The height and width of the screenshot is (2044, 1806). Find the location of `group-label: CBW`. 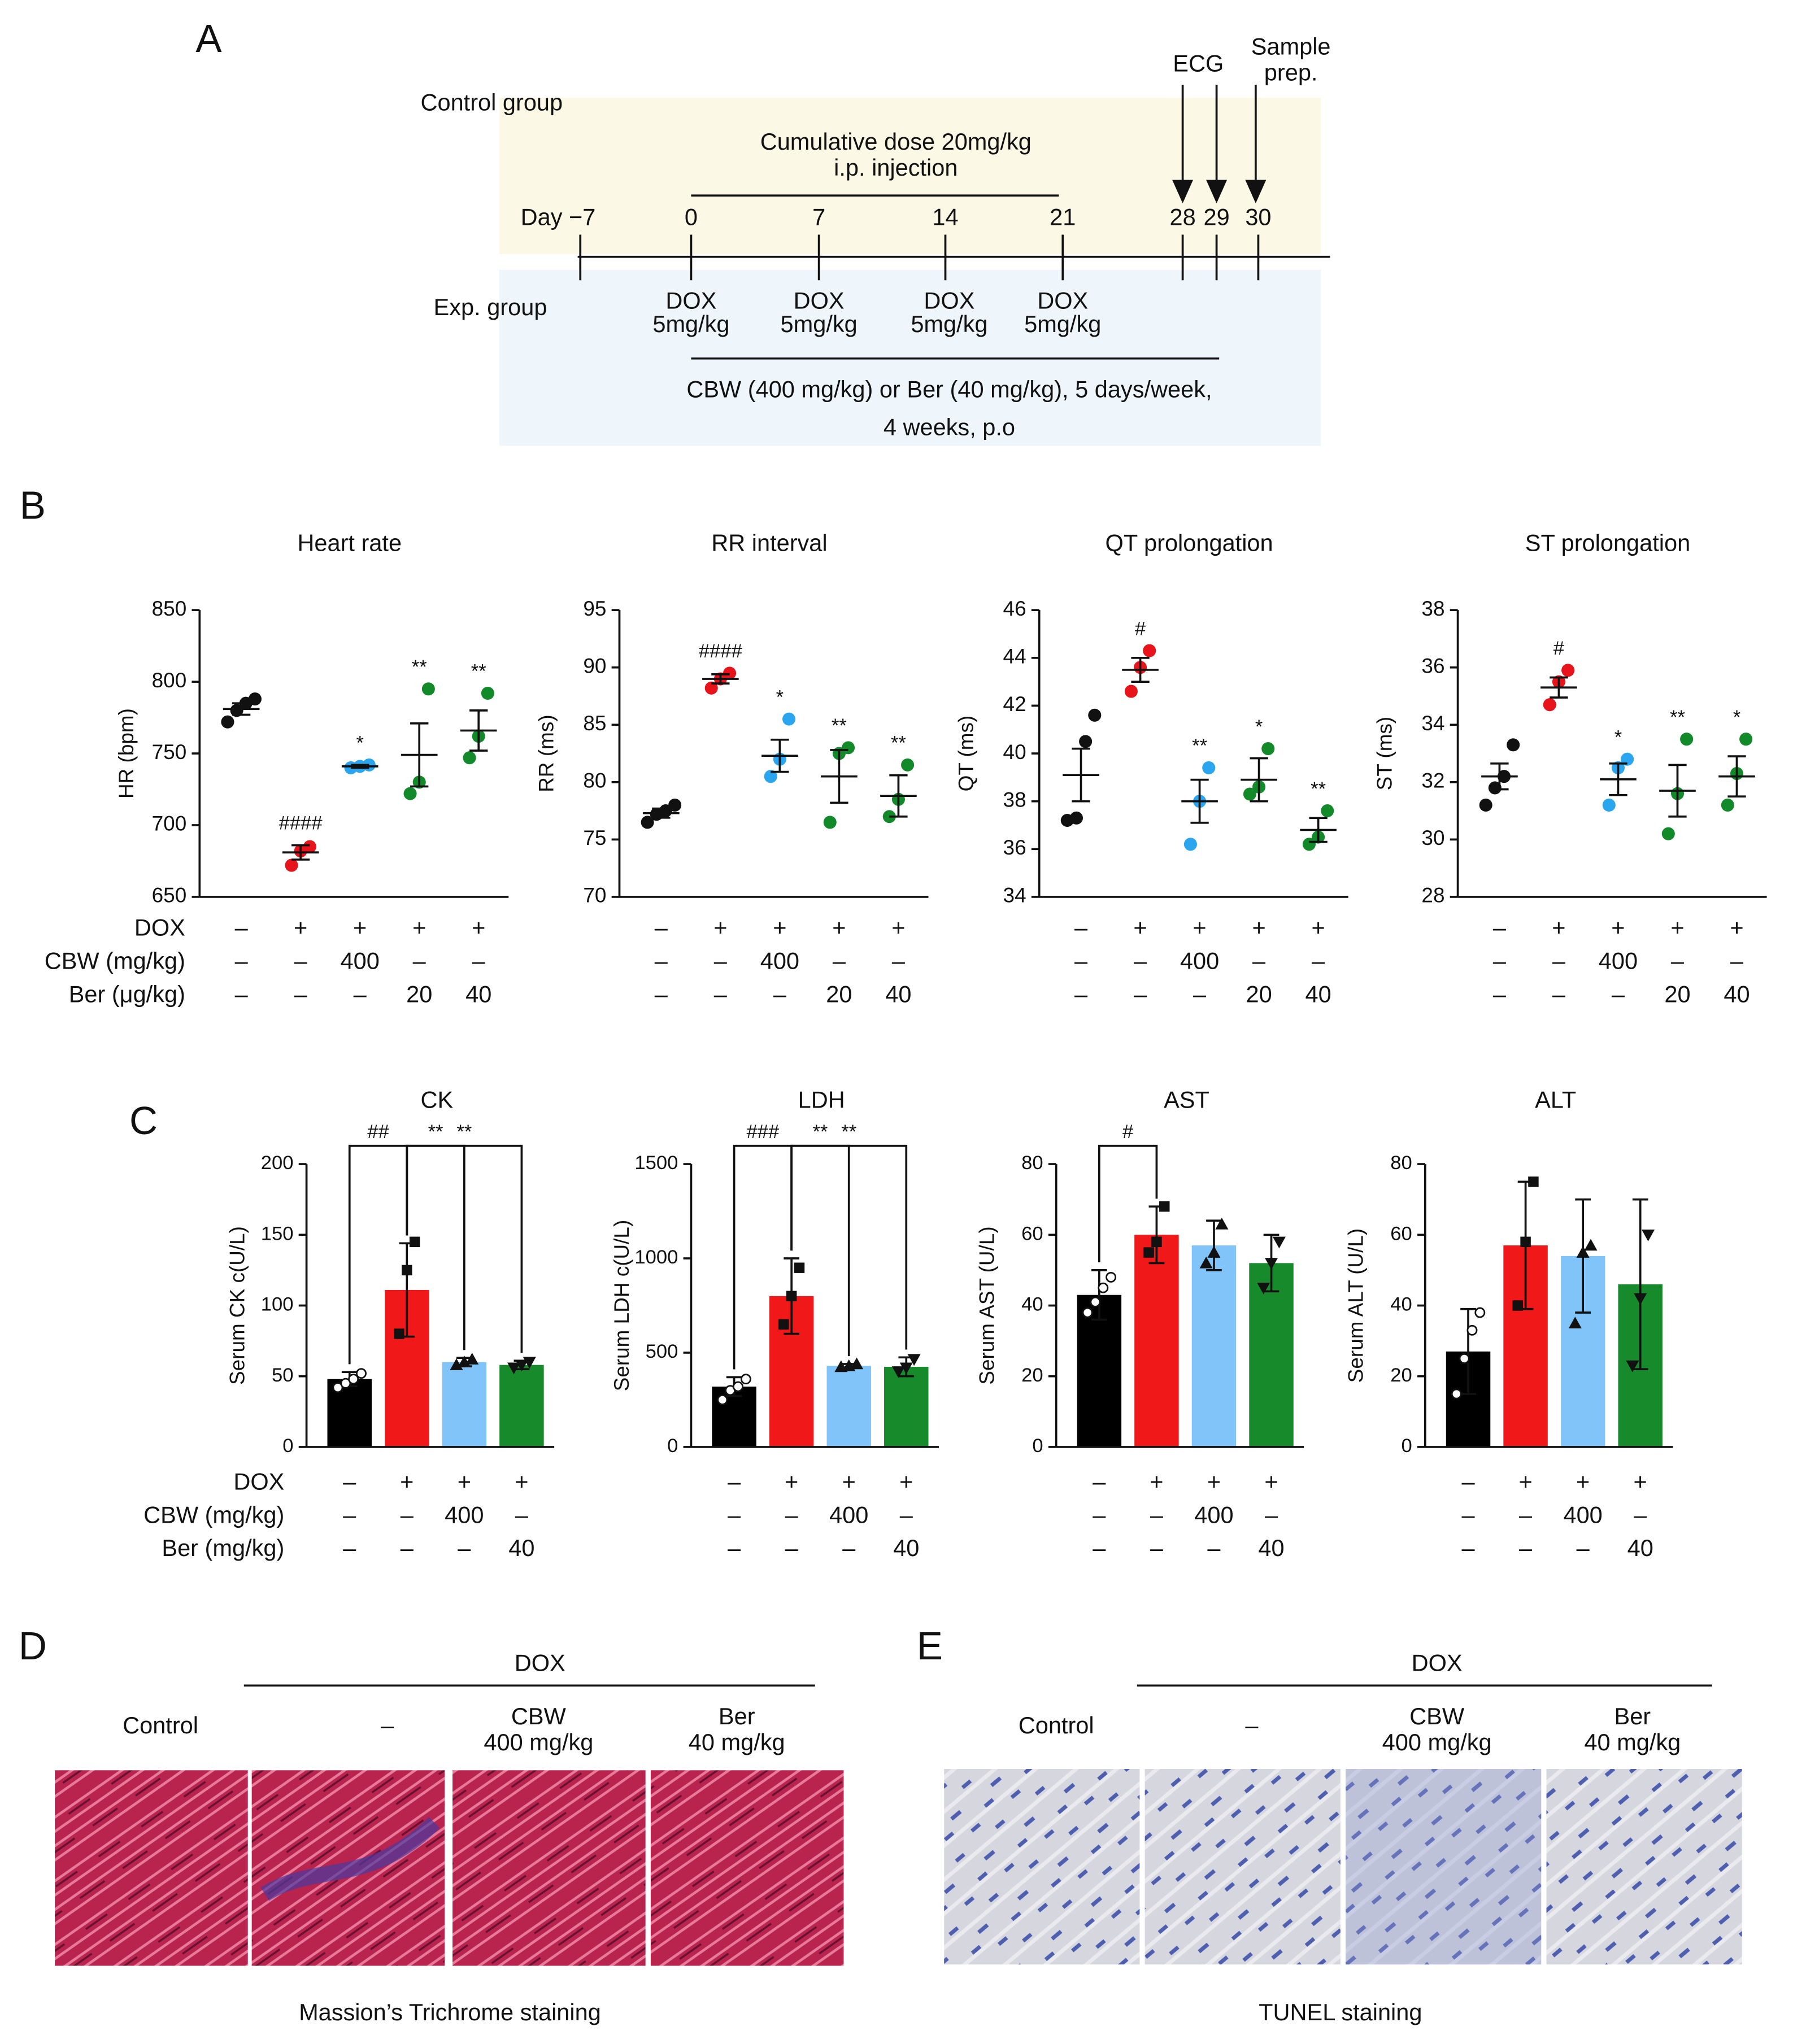

group-label: CBW is located at coordinates (1437, 1716).